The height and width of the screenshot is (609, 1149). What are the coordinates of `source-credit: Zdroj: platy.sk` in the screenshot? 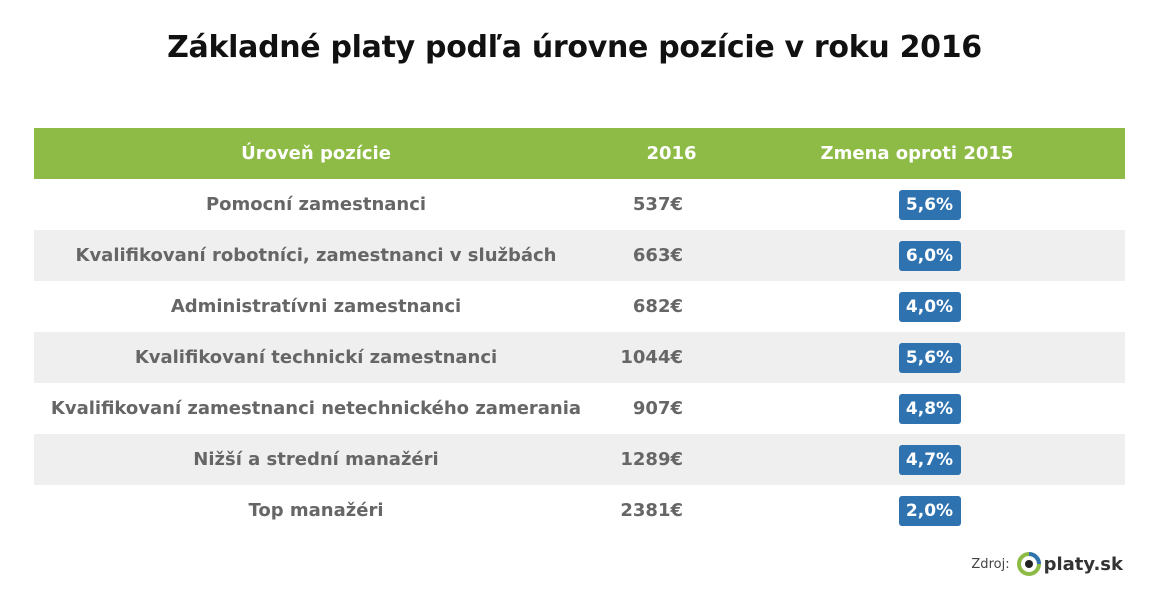 It's located at (1047, 564).